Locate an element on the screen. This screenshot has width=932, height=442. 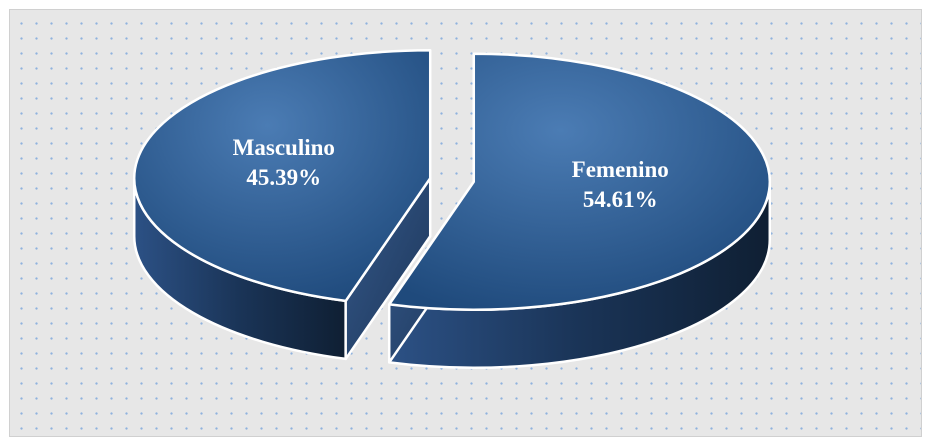
slice-value-label-femenino: 54.61% is located at coordinates (620, 199).